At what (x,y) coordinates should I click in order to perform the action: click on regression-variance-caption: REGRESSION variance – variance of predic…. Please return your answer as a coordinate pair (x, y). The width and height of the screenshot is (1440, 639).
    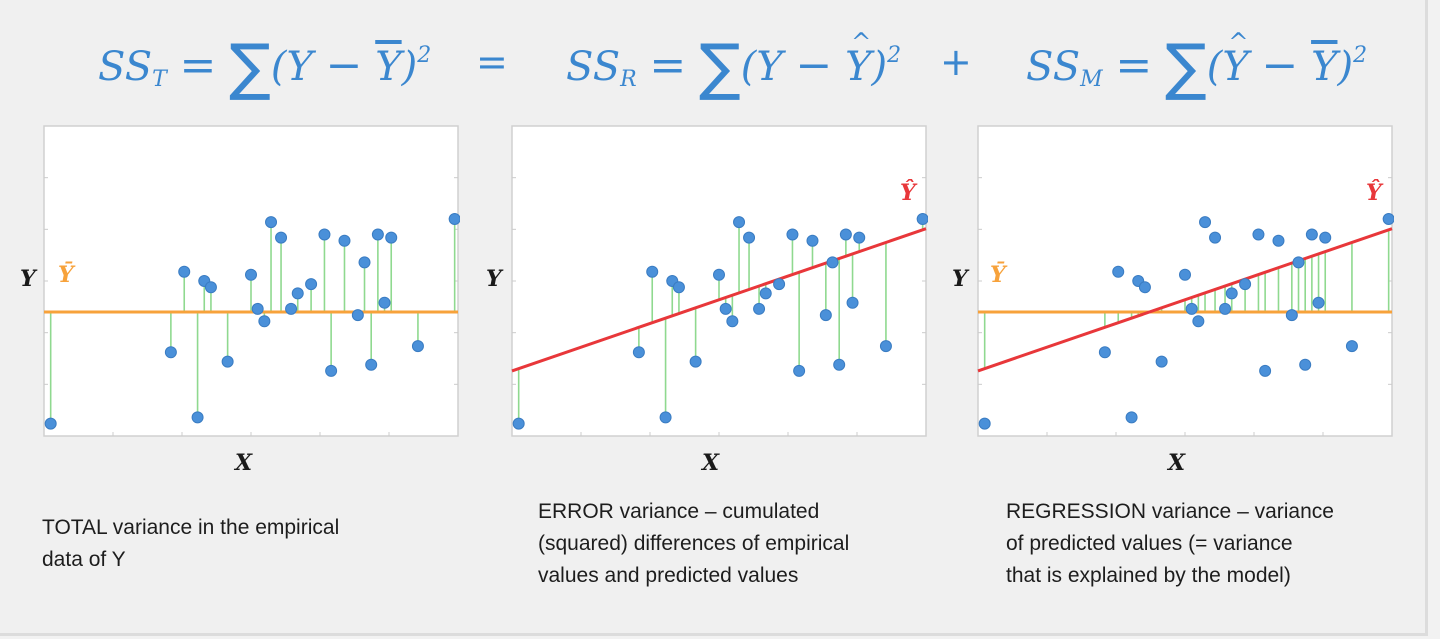
    Looking at the image, I should click on (1170, 543).